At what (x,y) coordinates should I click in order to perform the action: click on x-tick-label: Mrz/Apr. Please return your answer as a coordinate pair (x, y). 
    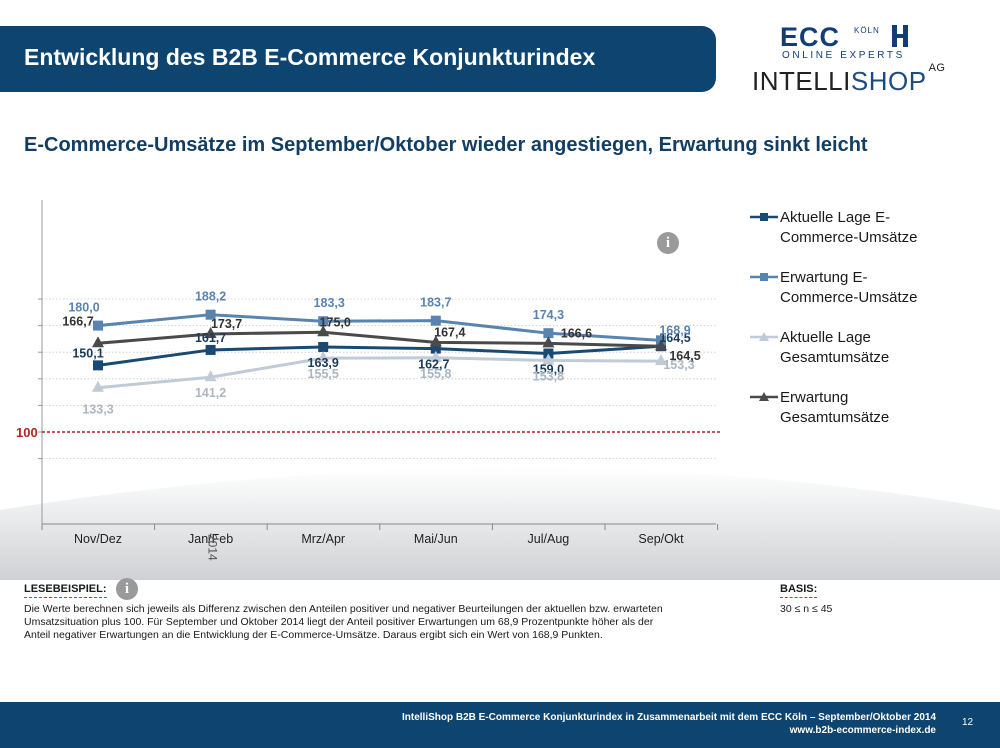
    Looking at the image, I should click on (323, 539).